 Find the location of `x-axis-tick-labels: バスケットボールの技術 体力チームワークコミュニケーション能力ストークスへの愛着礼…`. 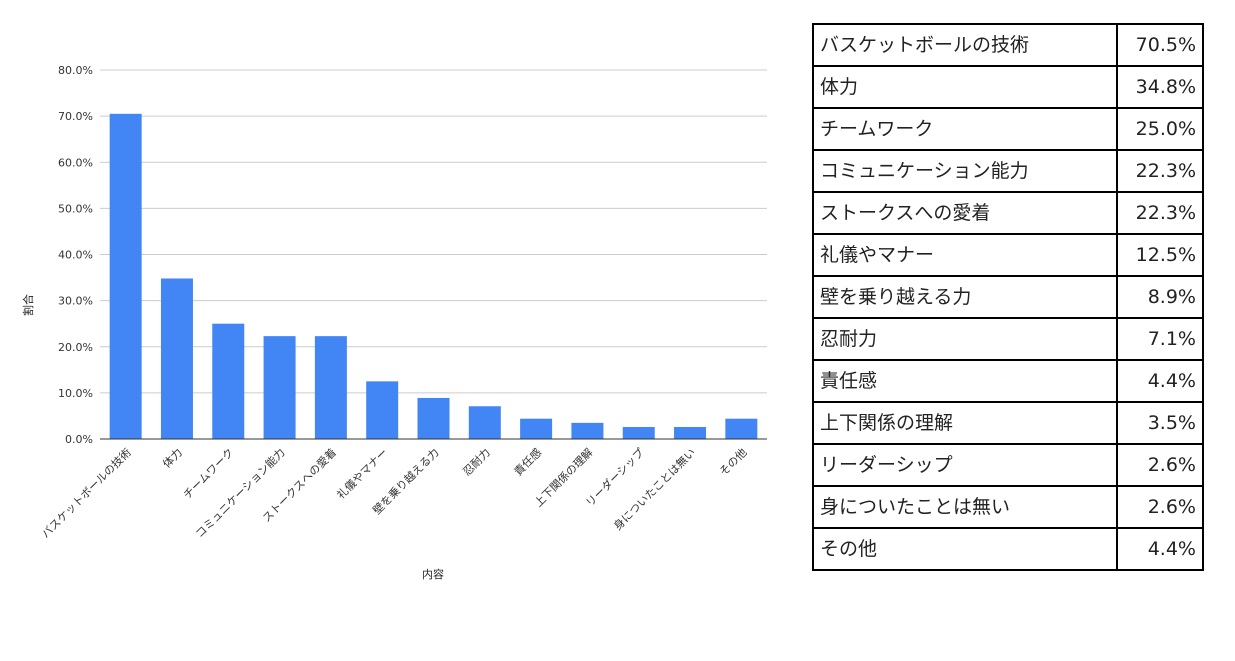

x-axis-tick-labels: バスケットボールの技術 体力チームワークコミュニケーション能力ストークスへの愛着礼… is located at coordinates (394, 492).